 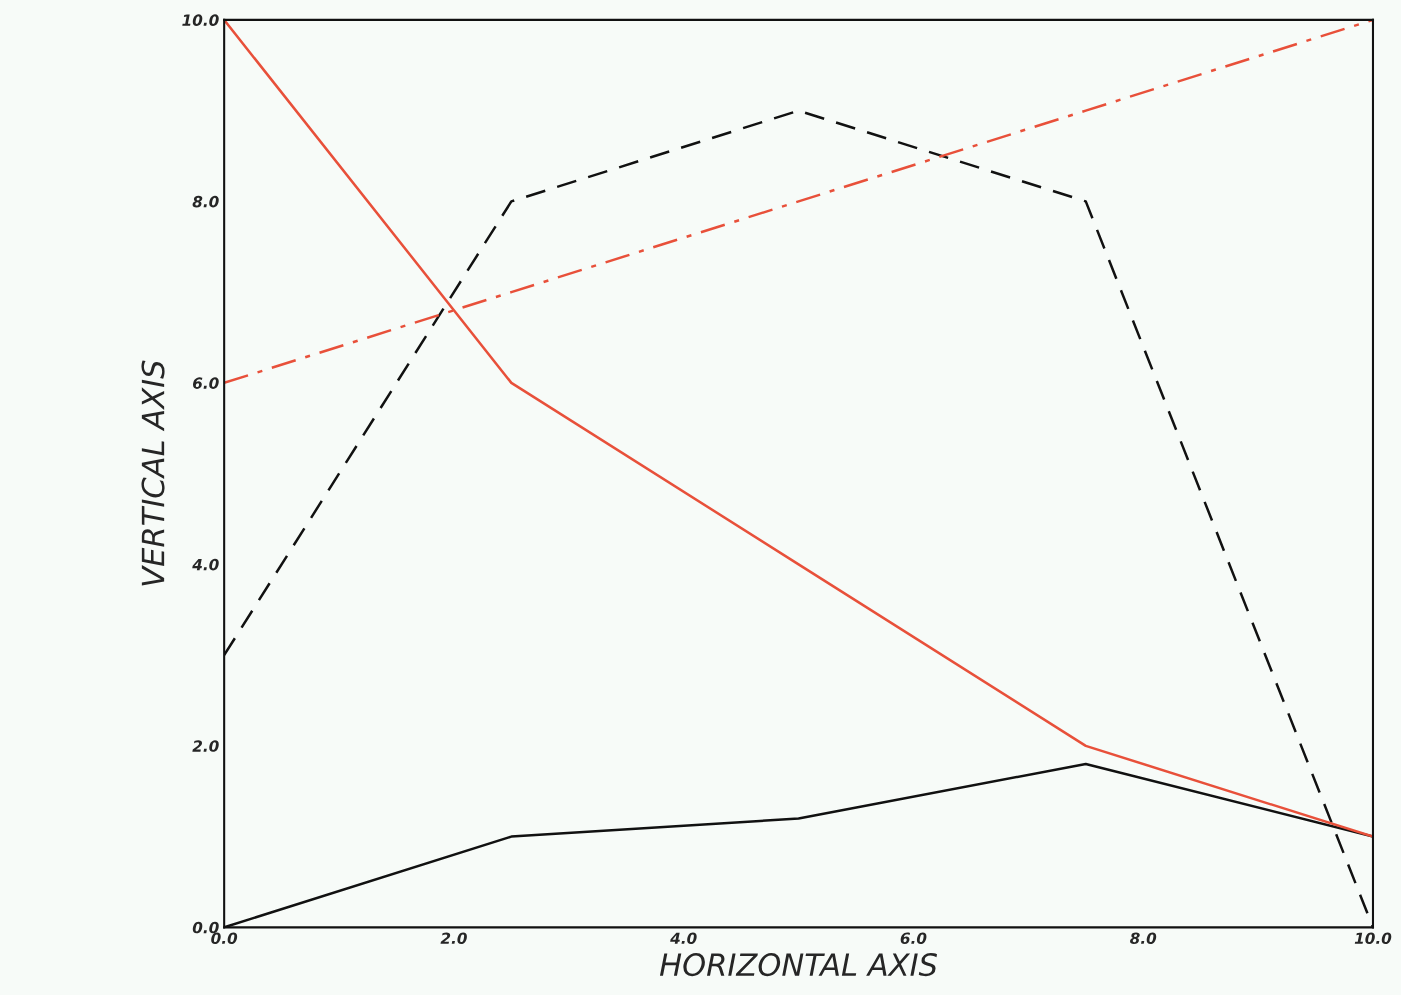 What do you see at coordinates (200, 20) in the screenshot?
I see `y-tick-label: 10.0` at bounding box center [200, 20].